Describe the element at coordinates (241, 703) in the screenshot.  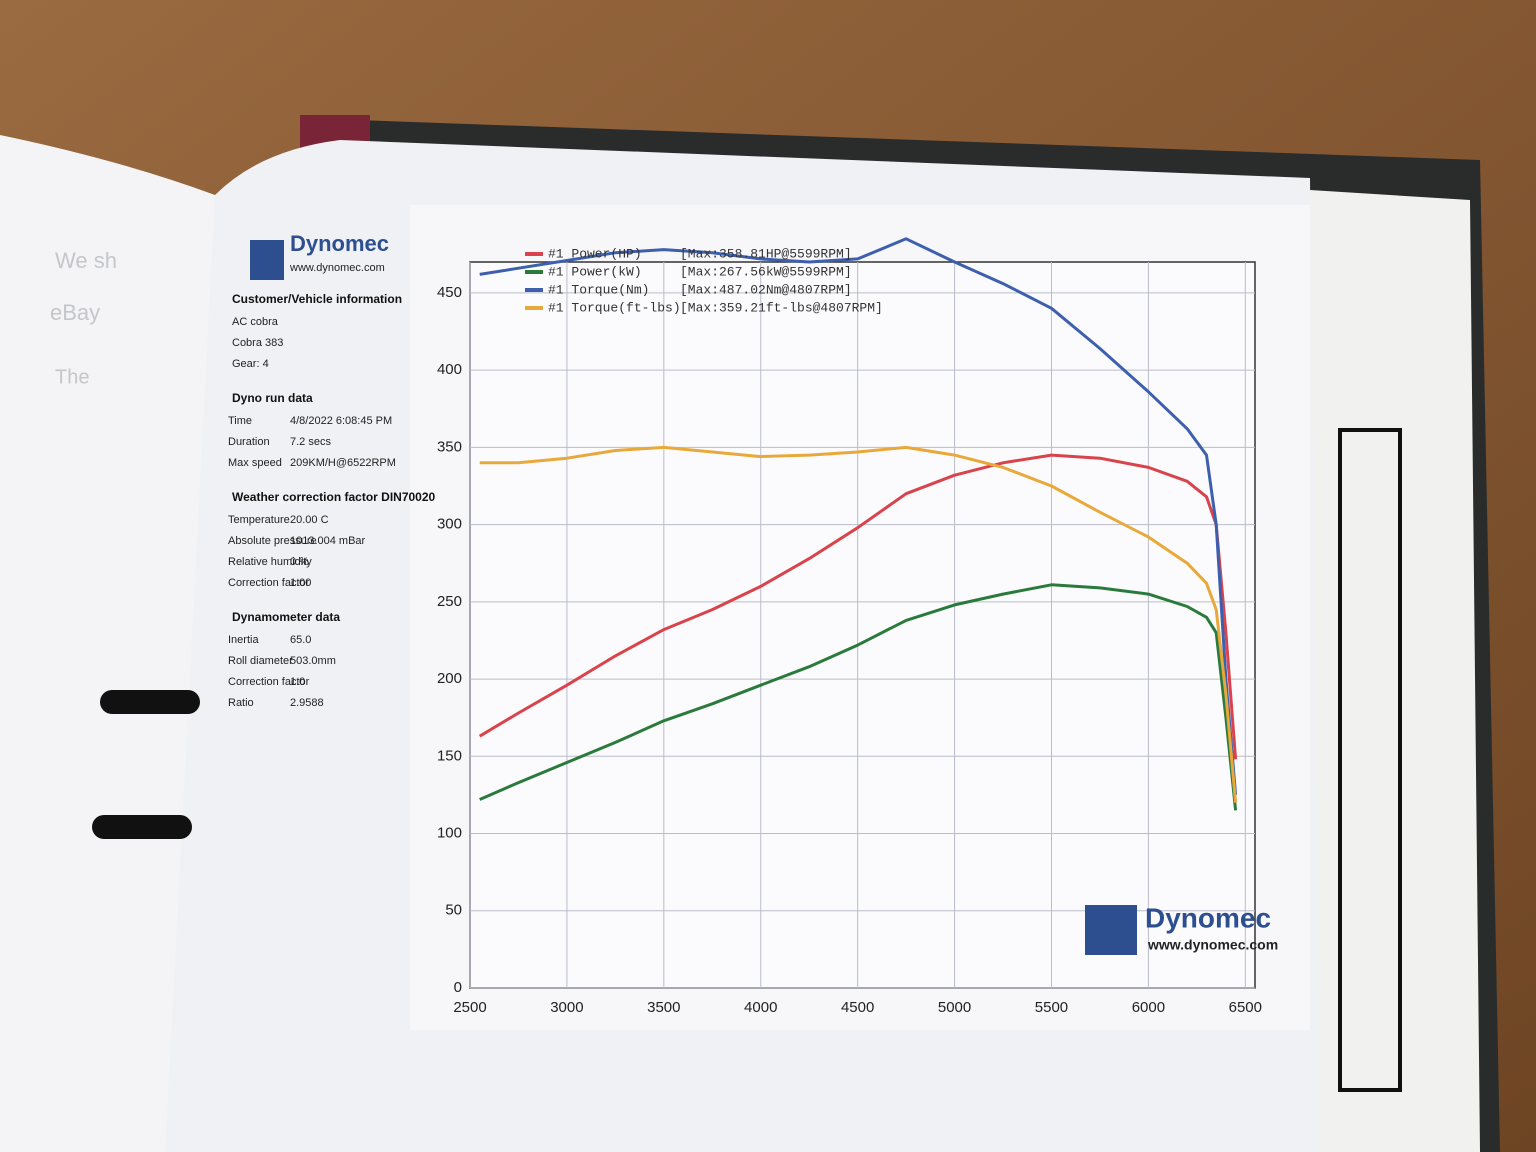
I see `info-label: Ratio` at that location.